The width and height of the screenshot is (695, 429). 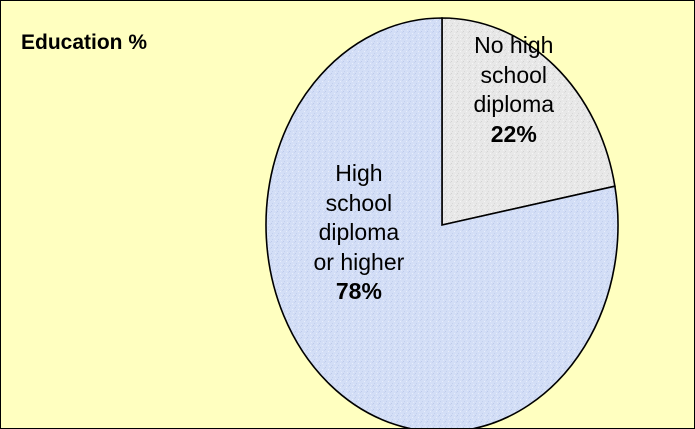 I want to click on slice-label-2: High school diploma or higher 78%, so click(x=359, y=233).